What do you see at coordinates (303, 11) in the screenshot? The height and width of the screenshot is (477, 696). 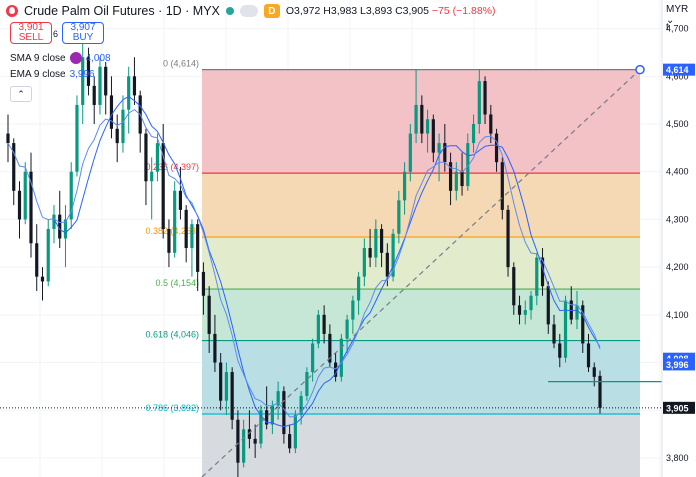 I see `open-value: O3,972` at bounding box center [303, 11].